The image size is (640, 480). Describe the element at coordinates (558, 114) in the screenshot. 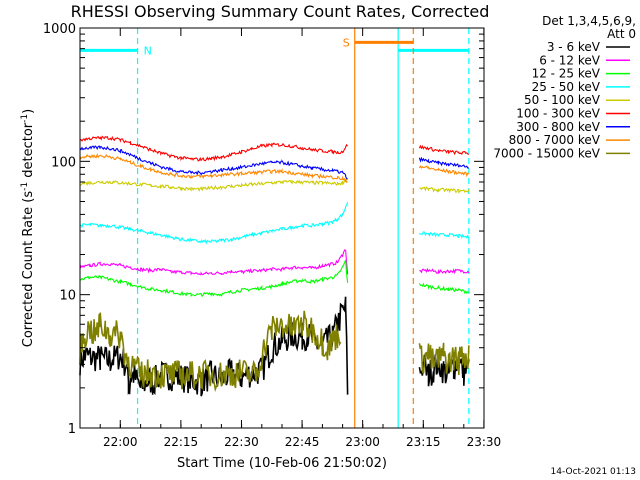

I see `legend-label-5: 100 - 300 keV` at that location.